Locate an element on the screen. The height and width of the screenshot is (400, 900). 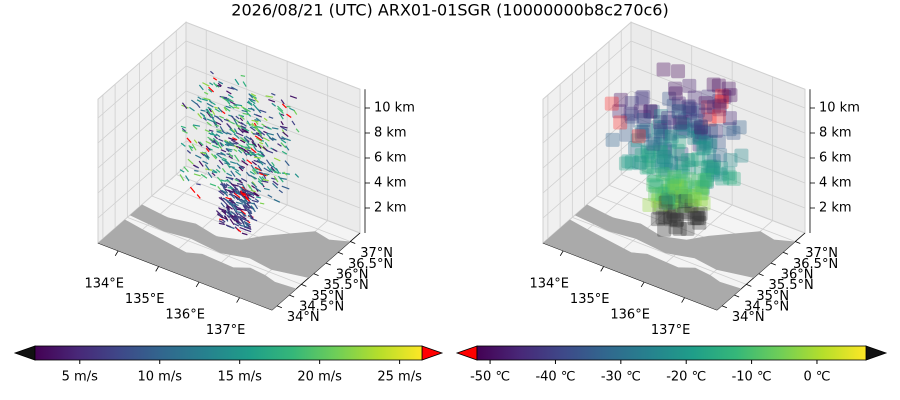
y-tick-label: 35.5°N is located at coordinates (346, 285).